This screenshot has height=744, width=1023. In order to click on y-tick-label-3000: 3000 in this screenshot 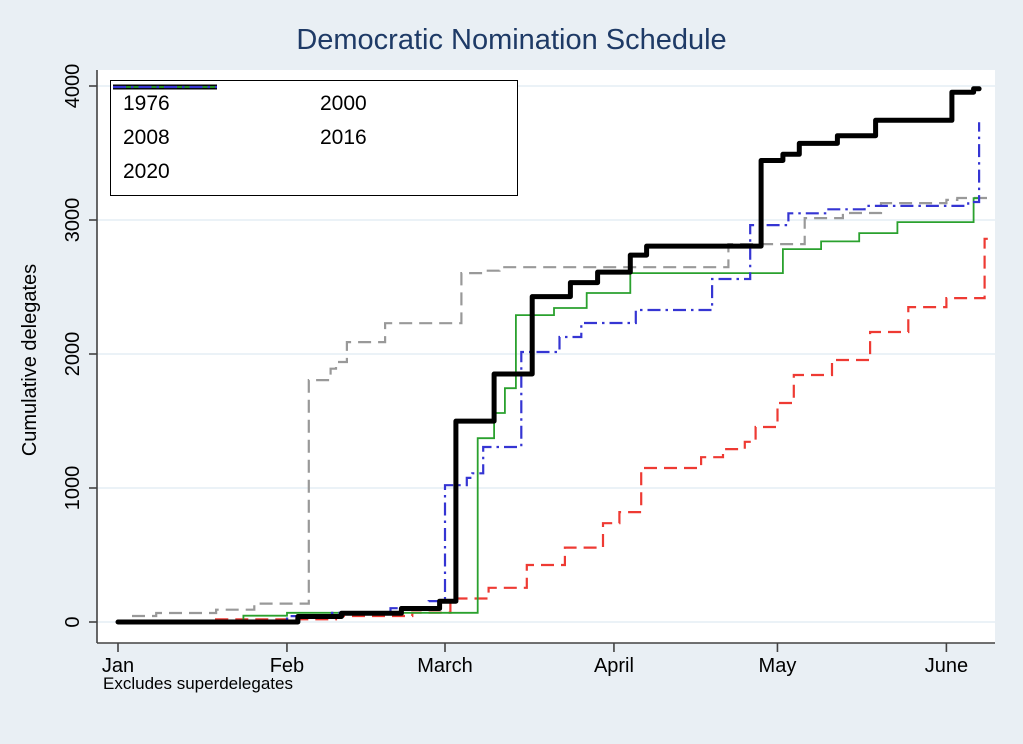, I will do `click(73, 220)`.